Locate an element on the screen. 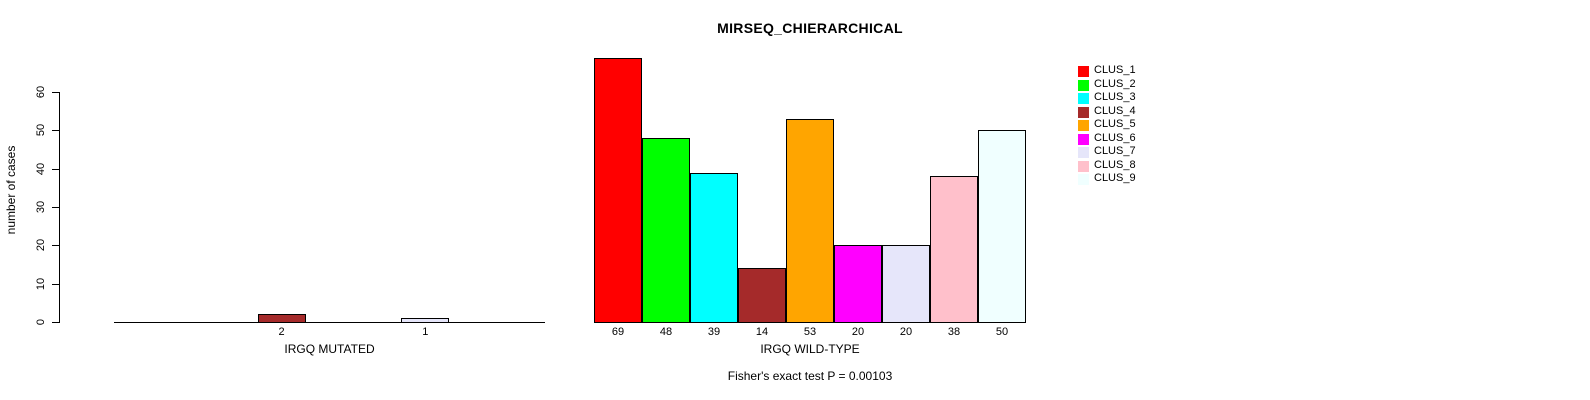  bar-label-clus-8-wild-type: 38 is located at coordinates (954, 332).